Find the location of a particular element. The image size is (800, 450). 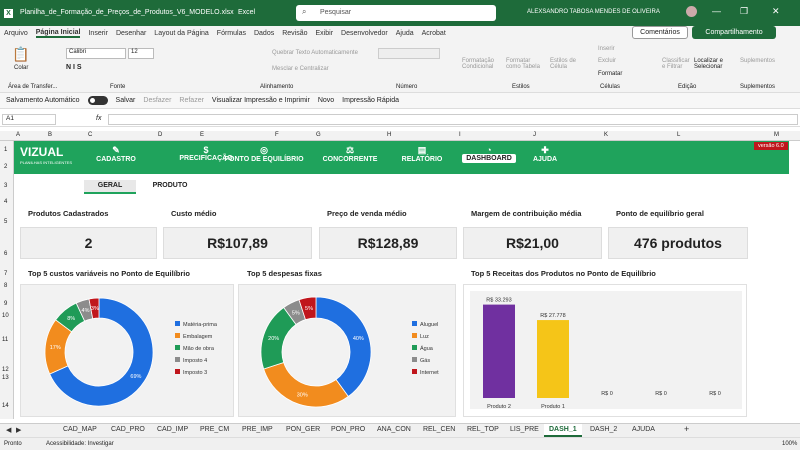

print-preview-button: Visualizar Impressão e Imprimir is located at coordinates (260, 100).